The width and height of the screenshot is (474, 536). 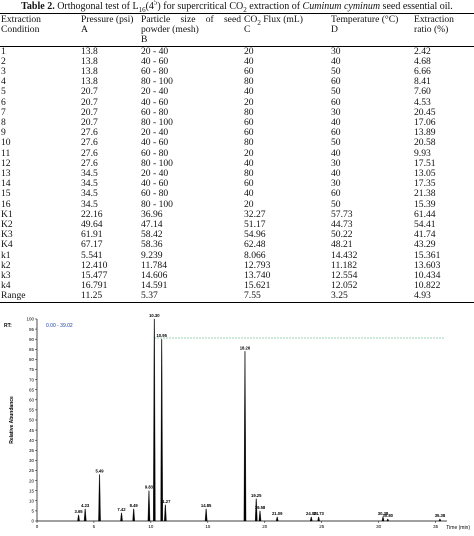 I want to click on table-cell: 61.91, so click(x=92, y=235).